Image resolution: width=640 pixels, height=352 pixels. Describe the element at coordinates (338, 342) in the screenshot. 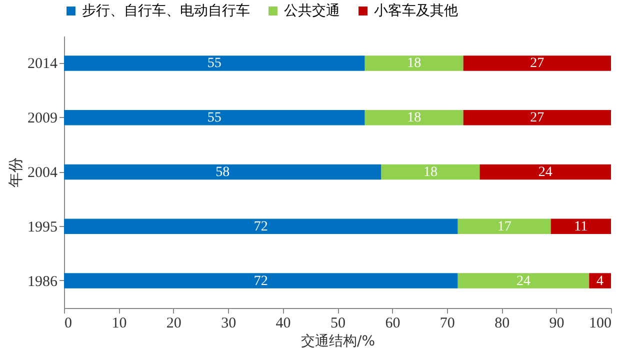

I see `x-axis-title: 交通结构/%` at that location.